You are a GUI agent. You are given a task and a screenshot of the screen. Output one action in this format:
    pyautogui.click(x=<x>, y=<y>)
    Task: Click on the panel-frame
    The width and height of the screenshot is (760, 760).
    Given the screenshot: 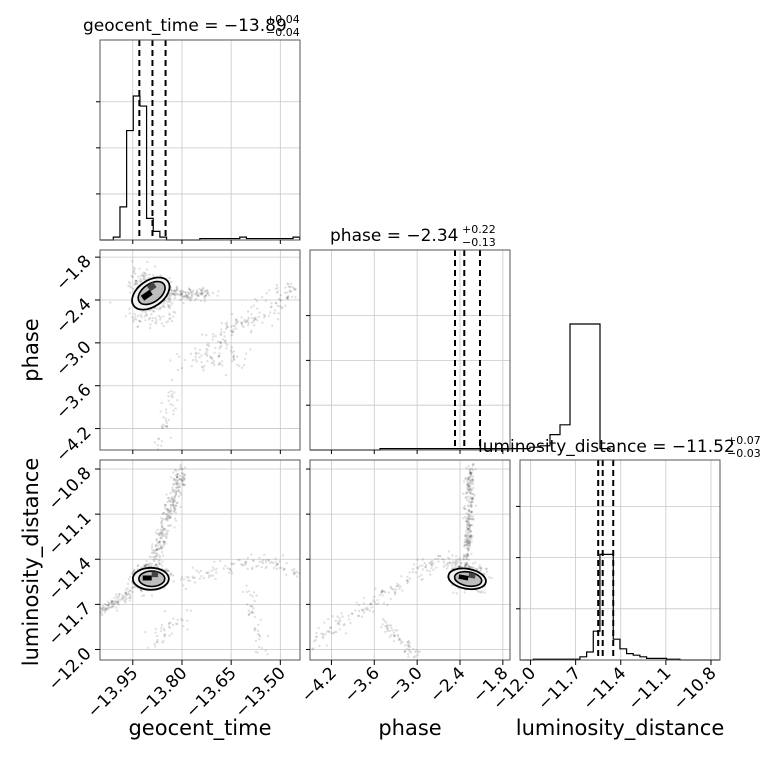 What is the action you would take?
    pyautogui.click(x=200, y=140)
    